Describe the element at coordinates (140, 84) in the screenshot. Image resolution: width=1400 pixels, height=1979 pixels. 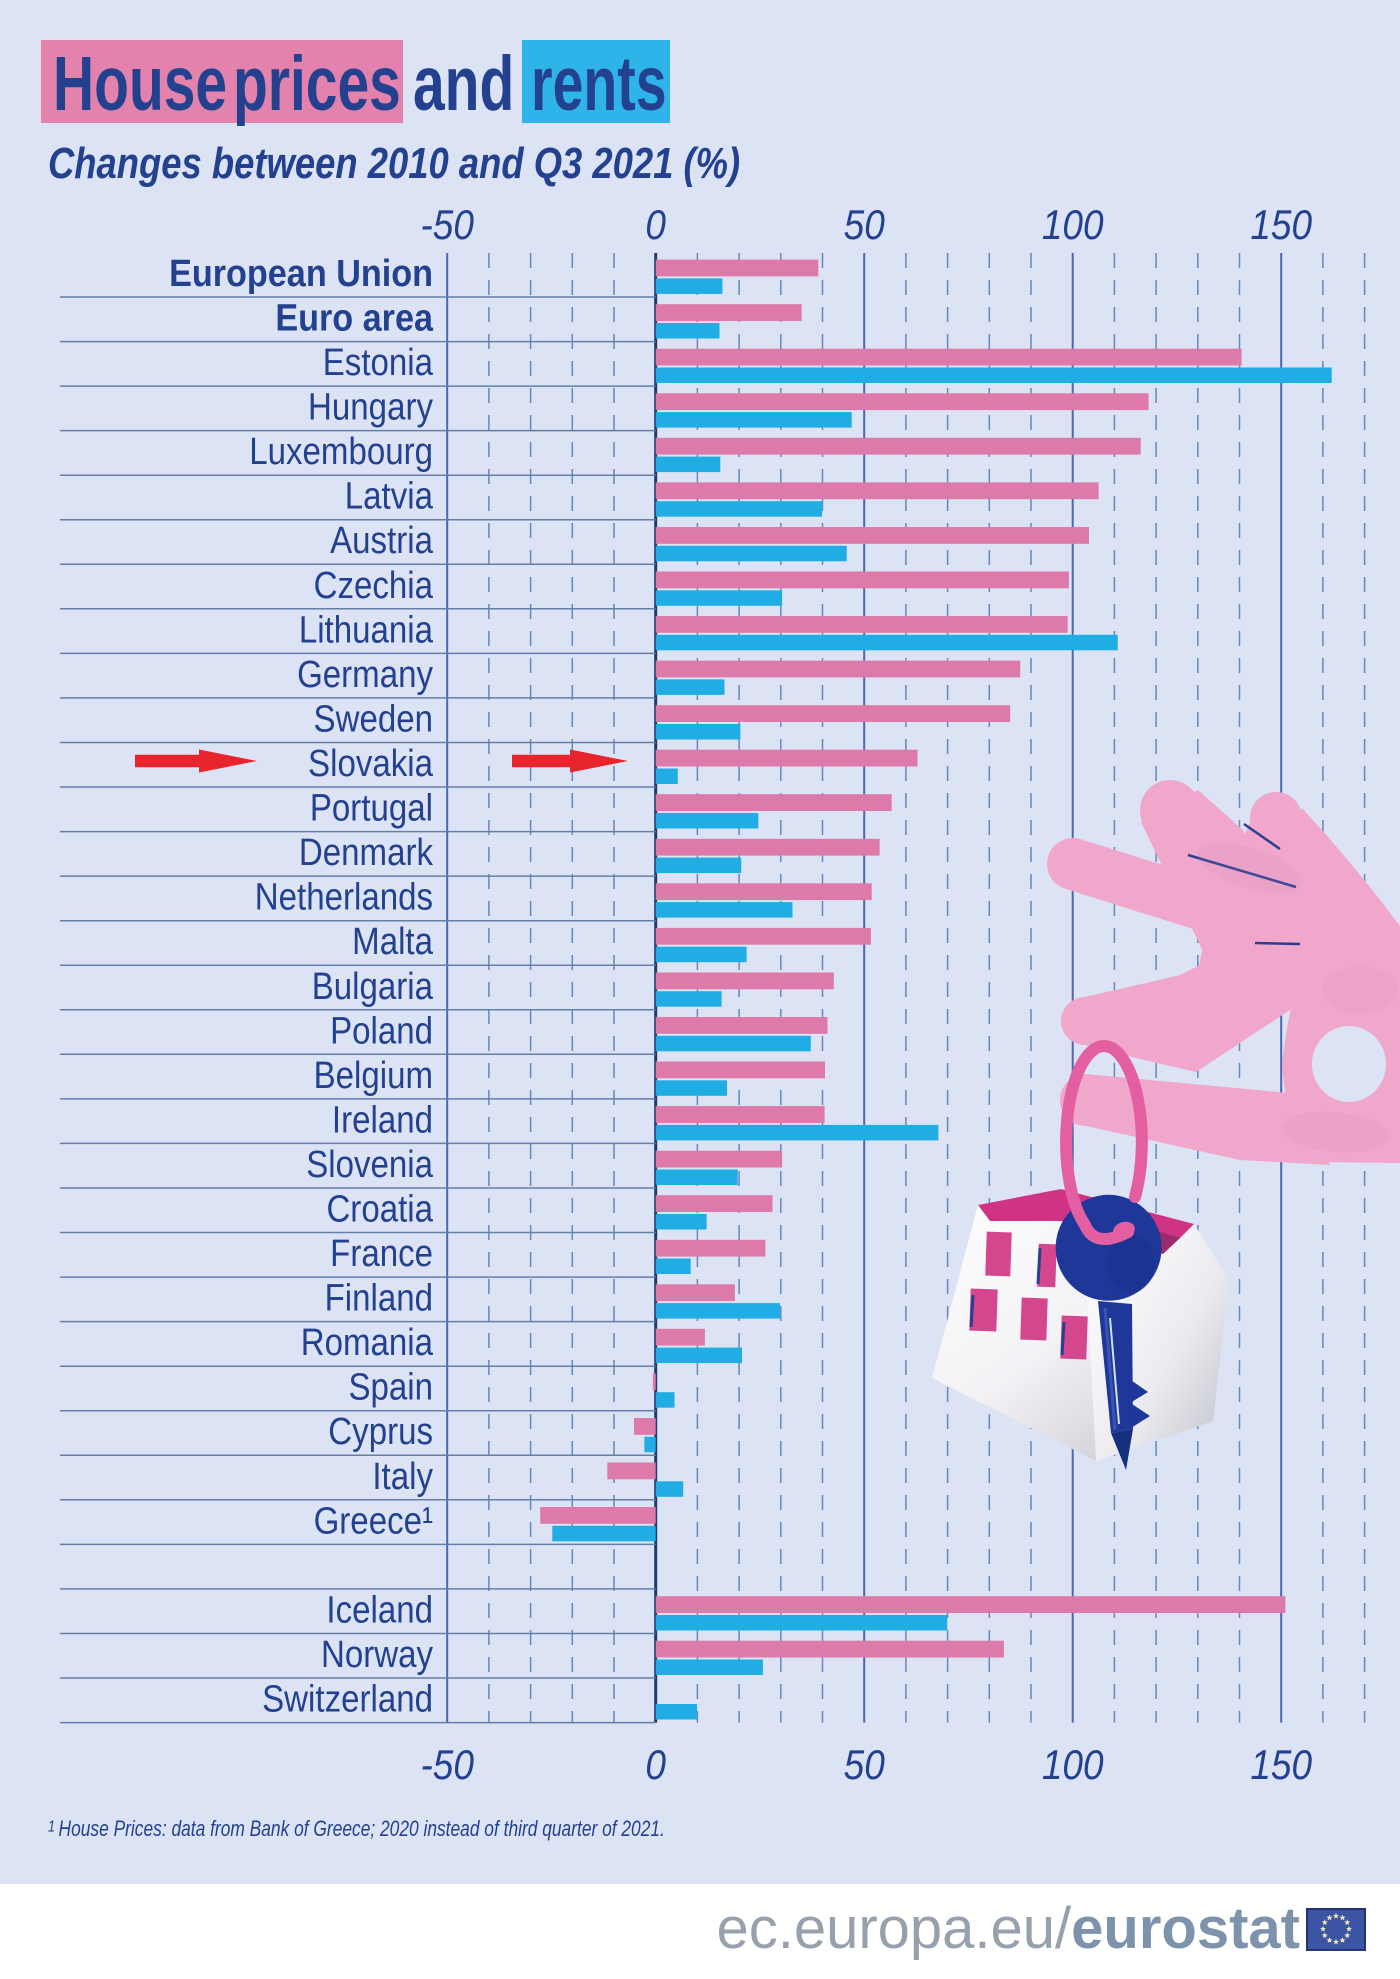
I see `svg-text: House` at that location.